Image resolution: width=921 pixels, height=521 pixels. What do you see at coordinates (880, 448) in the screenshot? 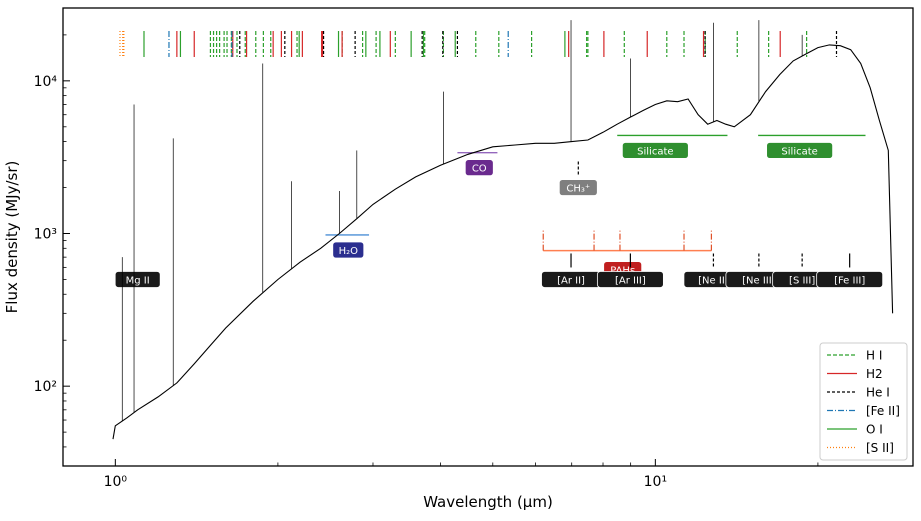
I see `legend-label: [S II]` at bounding box center [880, 448].